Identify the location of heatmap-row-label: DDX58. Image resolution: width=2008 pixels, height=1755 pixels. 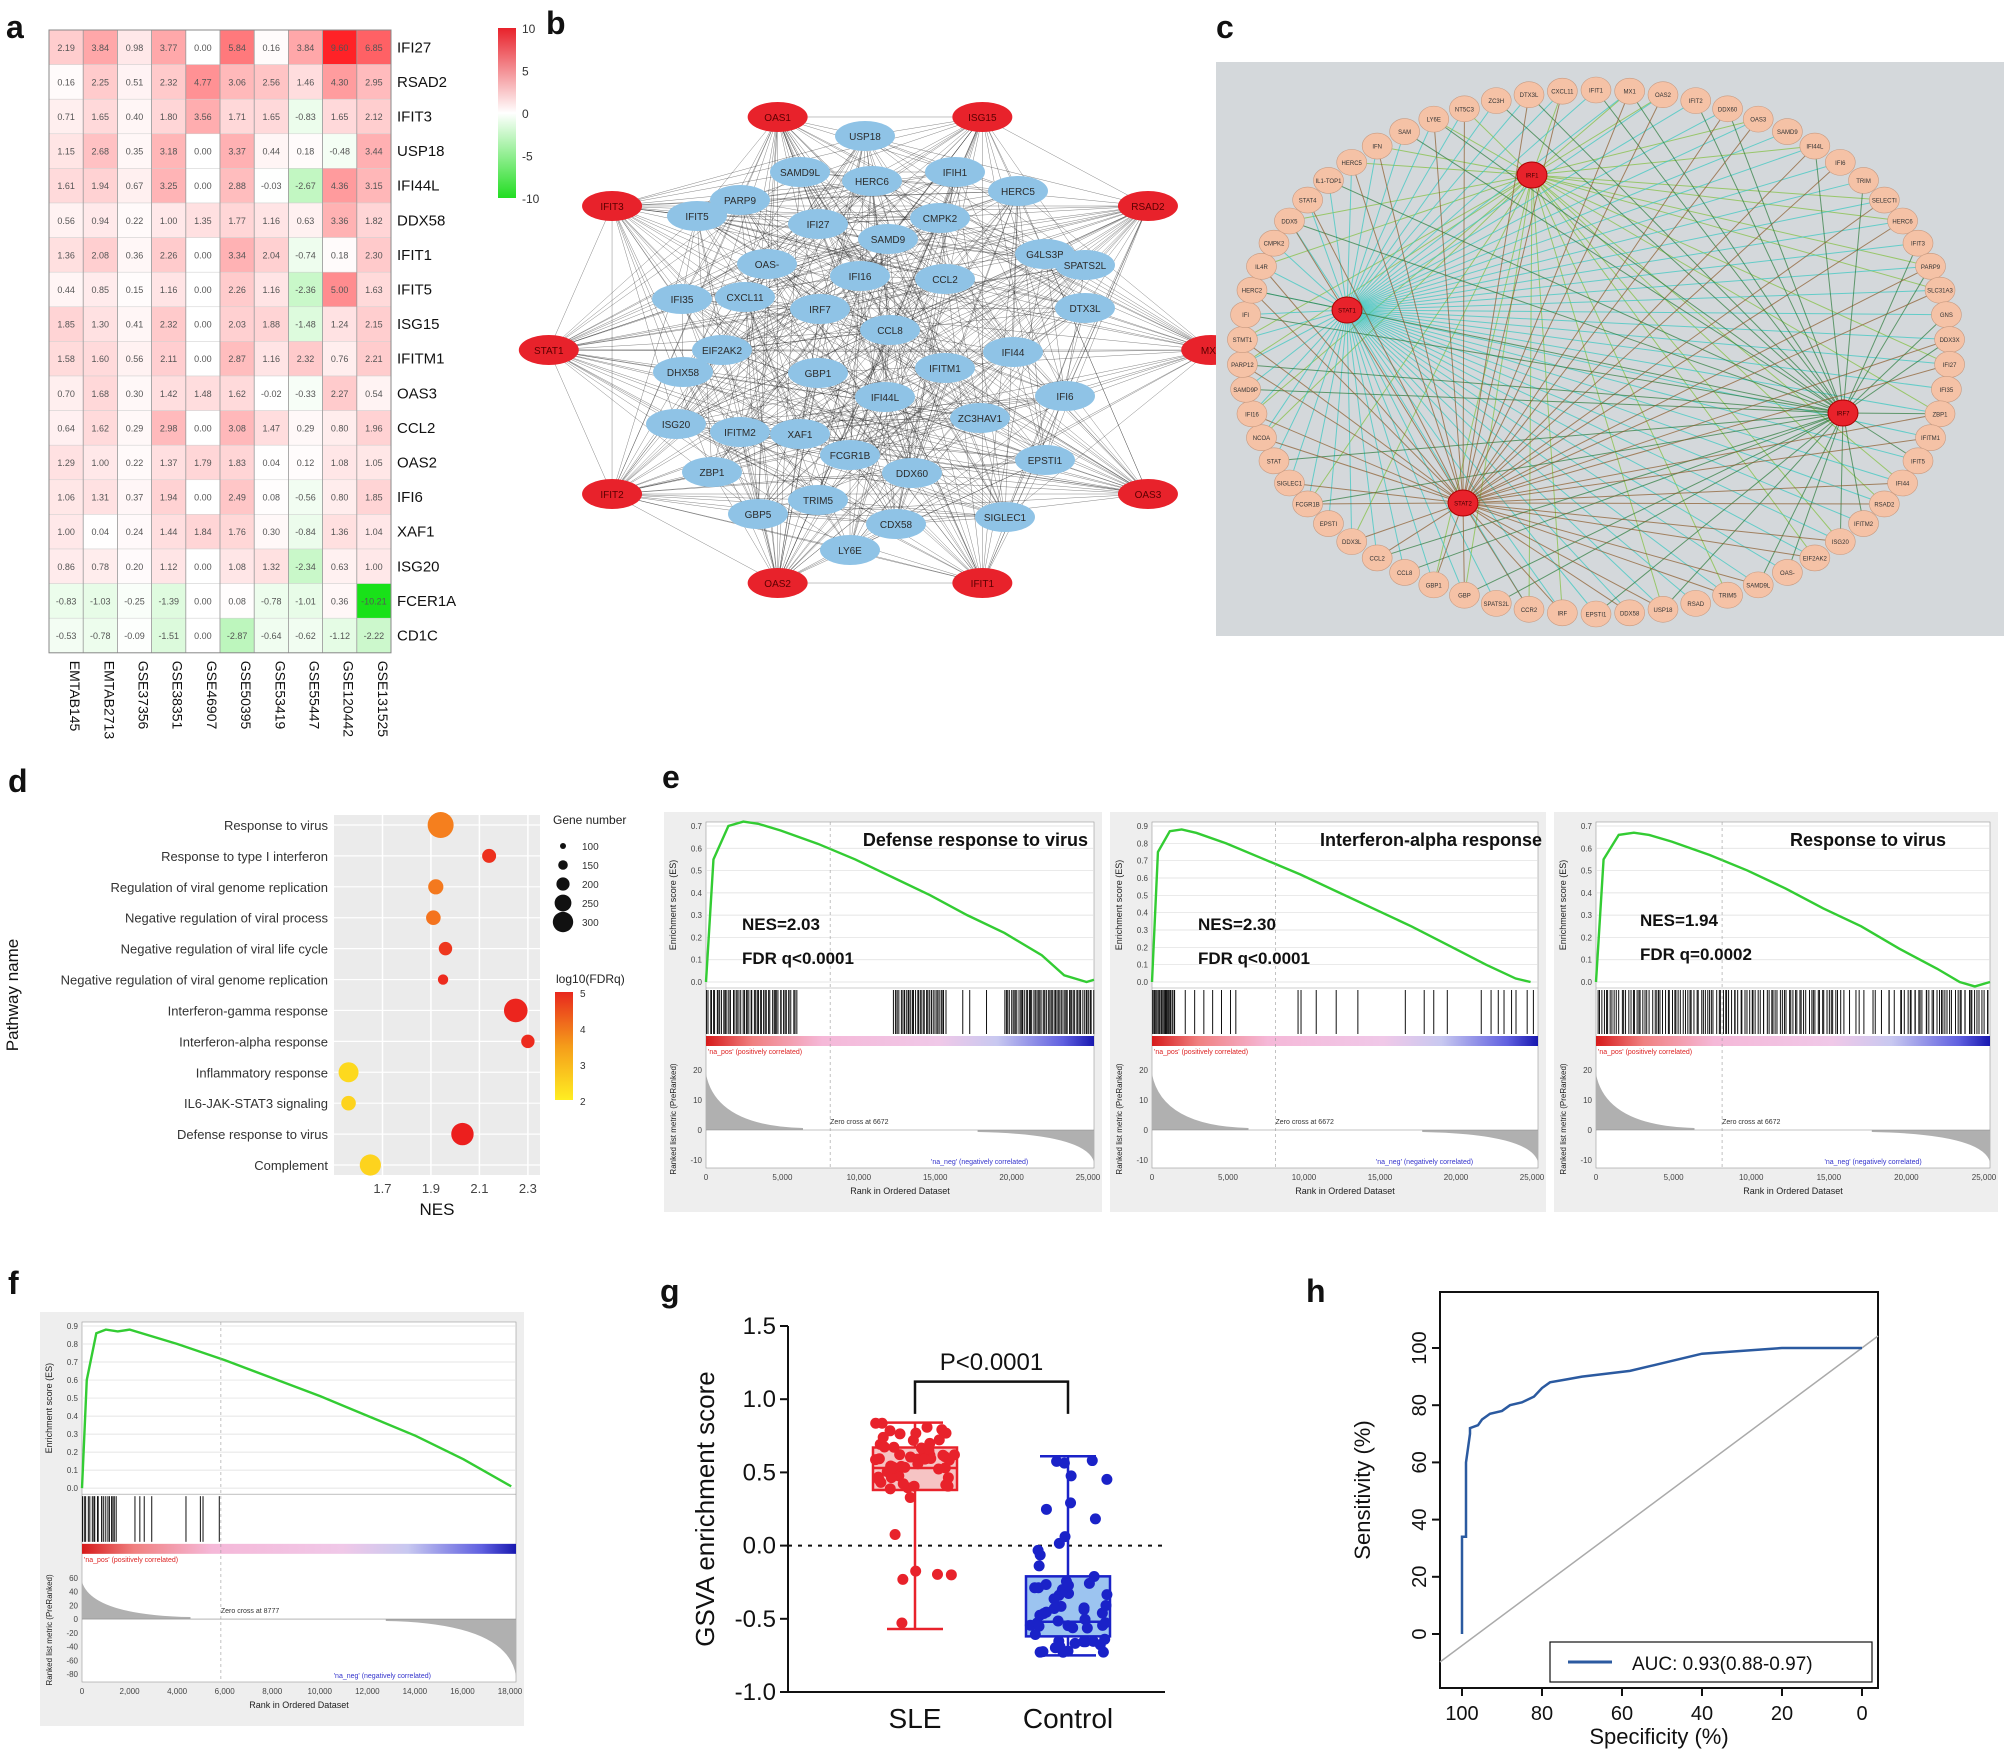
(421, 220).